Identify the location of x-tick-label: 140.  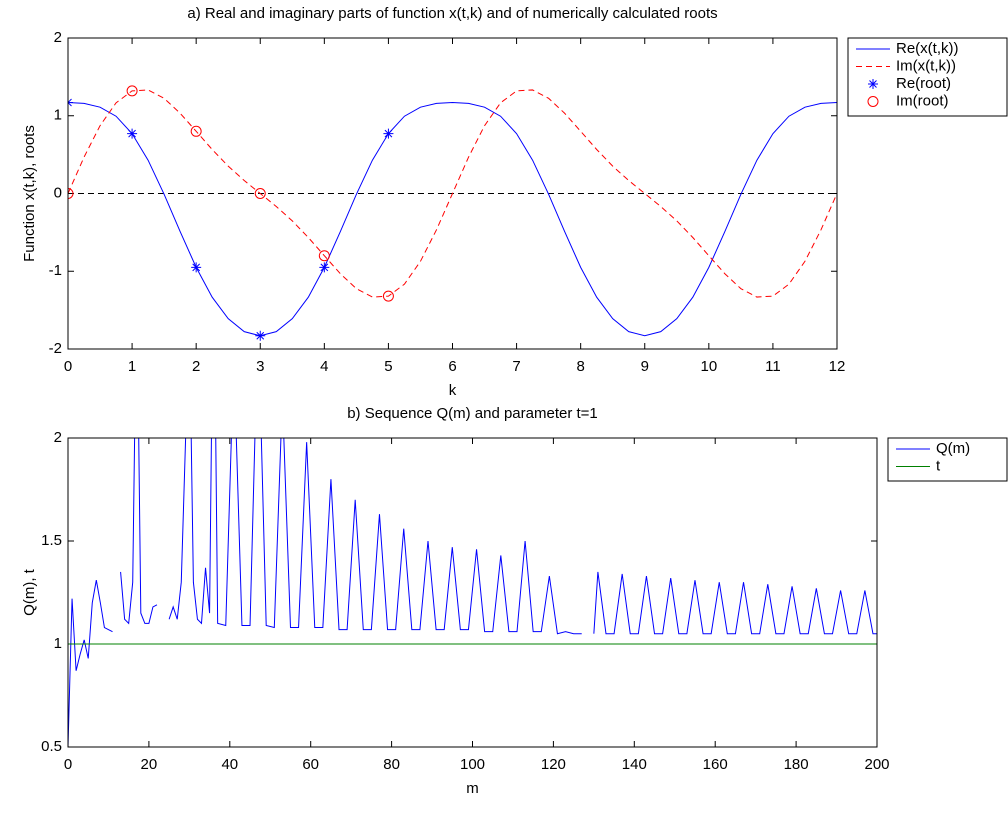
(634, 764).